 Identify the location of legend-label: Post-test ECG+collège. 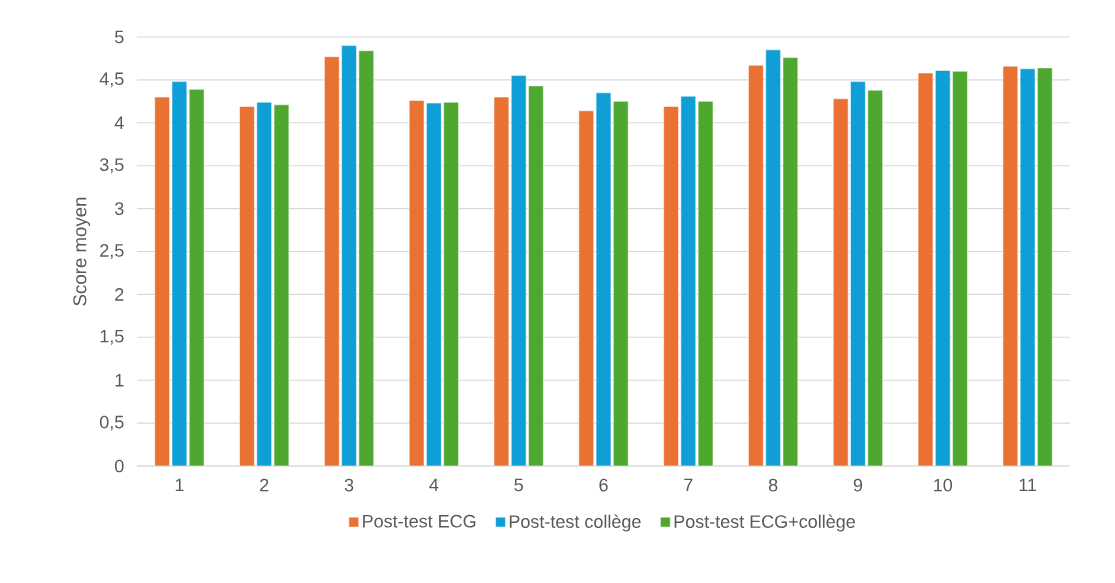
(764, 523).